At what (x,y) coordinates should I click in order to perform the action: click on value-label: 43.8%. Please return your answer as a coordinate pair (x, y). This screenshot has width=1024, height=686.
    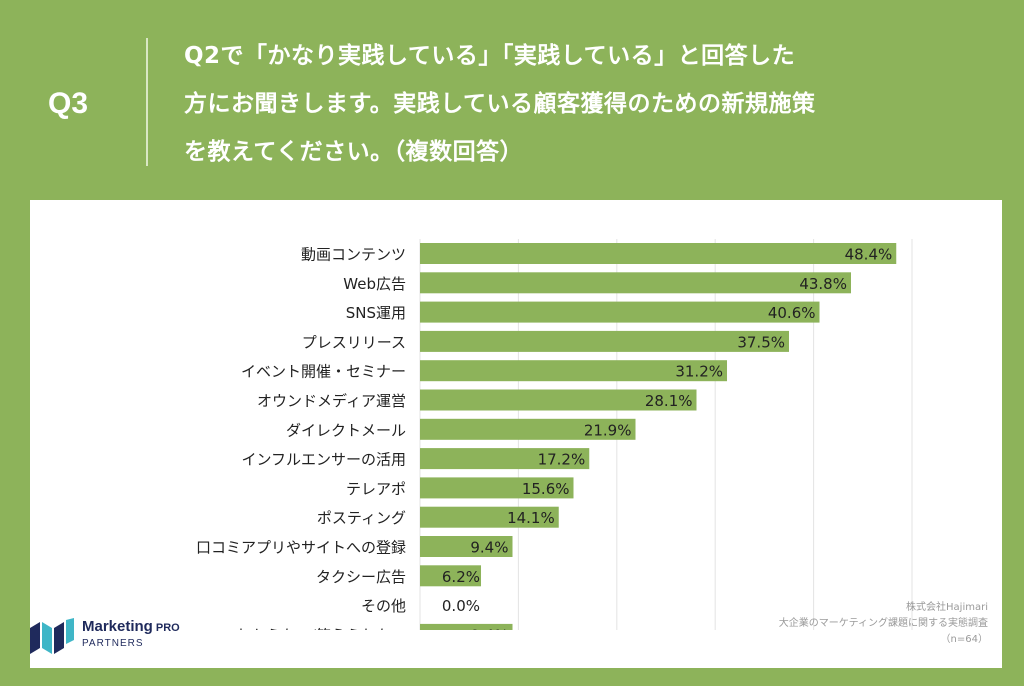
    Looking at the image, I should click on (823, 284).